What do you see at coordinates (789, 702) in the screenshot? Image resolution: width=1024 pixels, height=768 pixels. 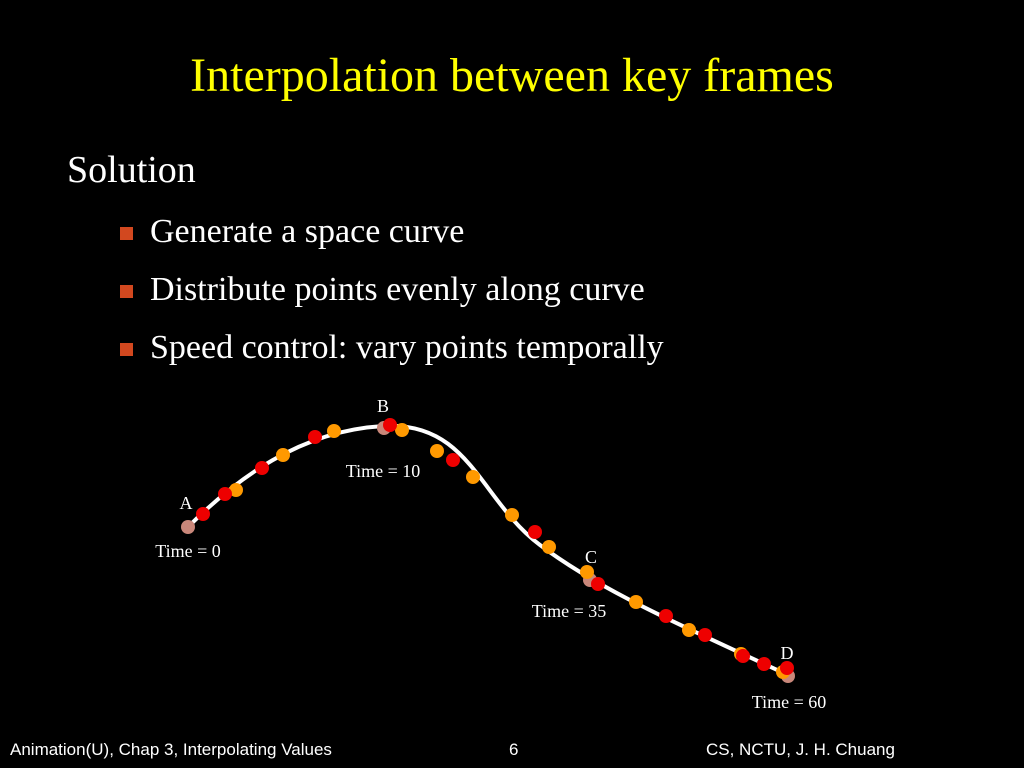 I see `time-label-d: Time = 60` at bounding box center [789, 702].